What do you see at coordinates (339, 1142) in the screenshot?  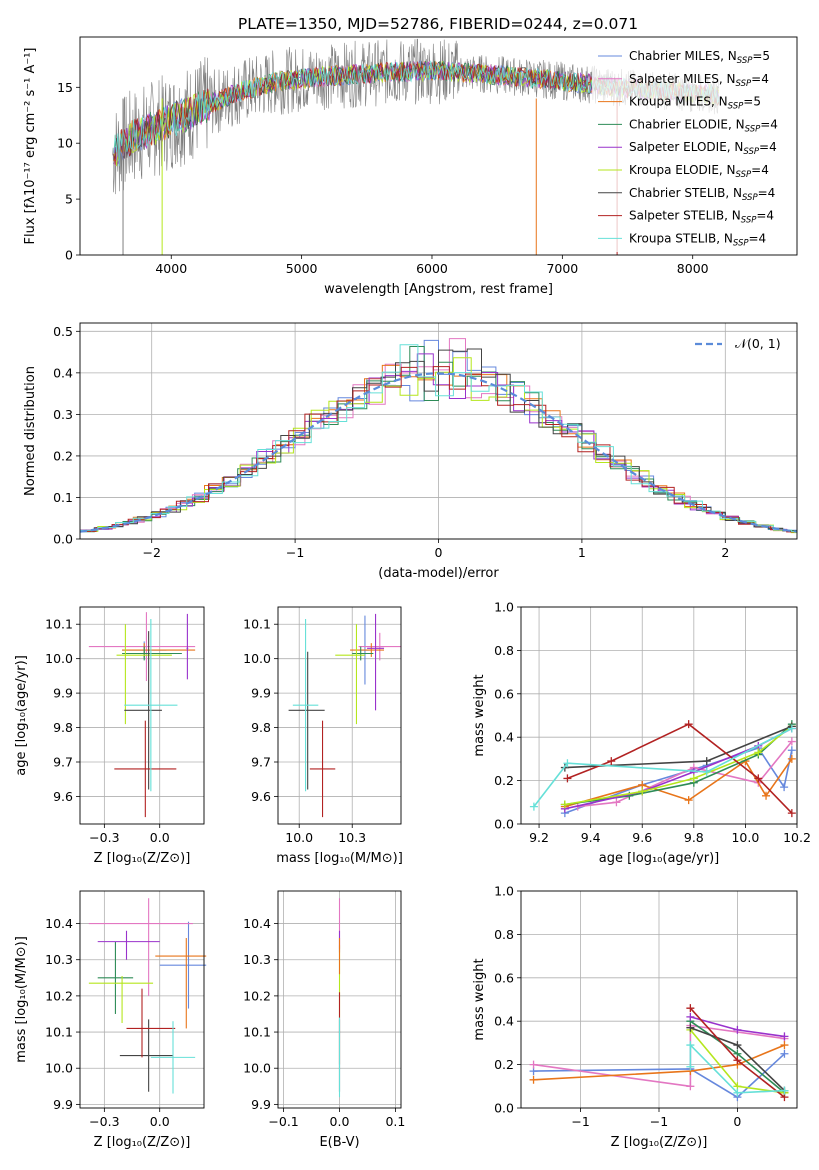 I see `x-axis-label: E(B-V)` at bounding box center [339, 1142].